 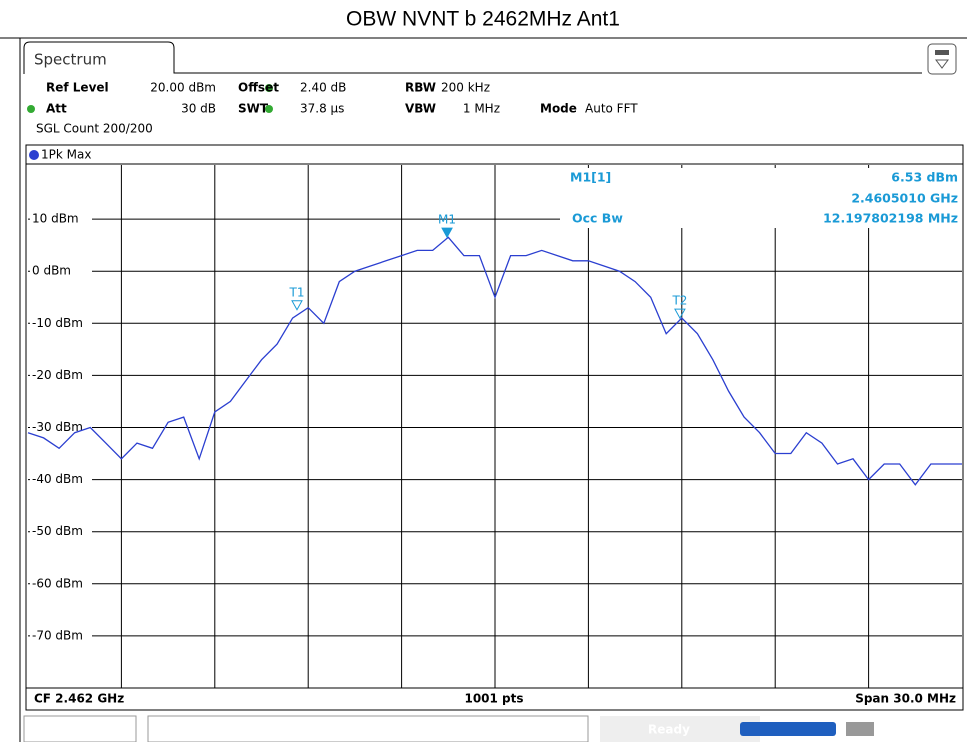 I want to click on marker-info: 12.197802198 MHz, so click(x=890, y=218).